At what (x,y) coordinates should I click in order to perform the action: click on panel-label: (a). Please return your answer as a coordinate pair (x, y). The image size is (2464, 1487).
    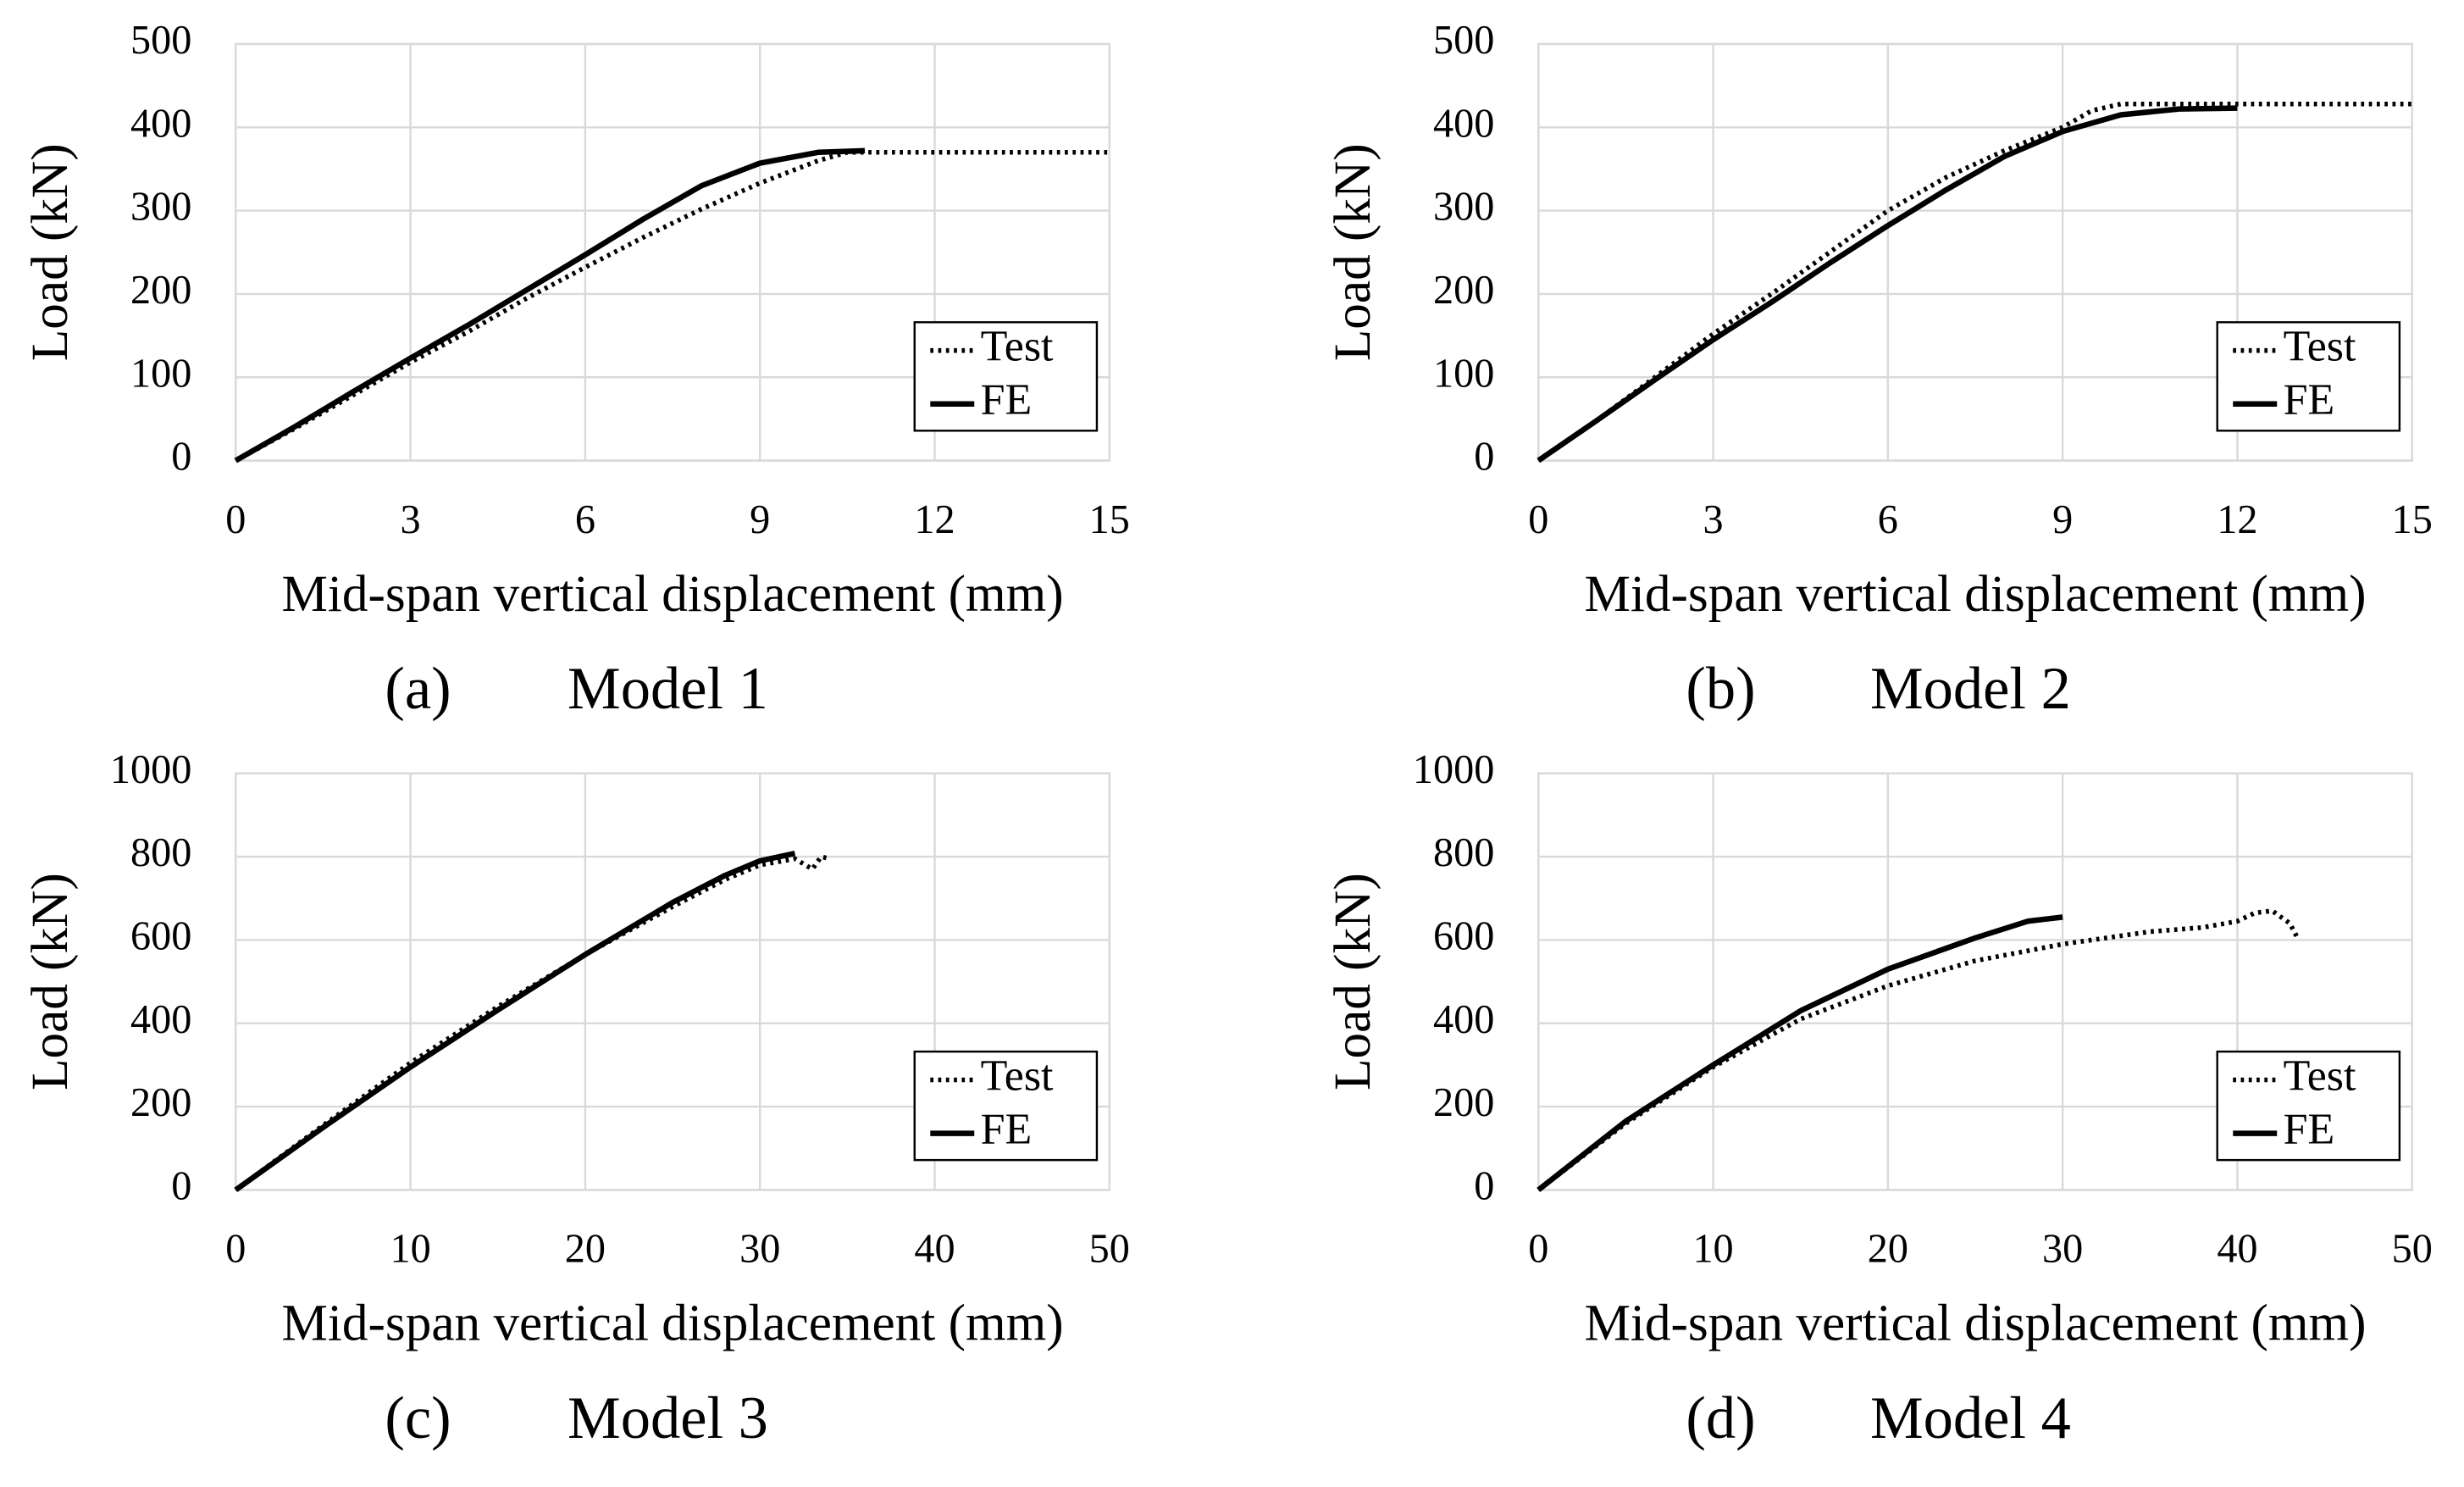
    Looking at the image, I should click on (418, 689).